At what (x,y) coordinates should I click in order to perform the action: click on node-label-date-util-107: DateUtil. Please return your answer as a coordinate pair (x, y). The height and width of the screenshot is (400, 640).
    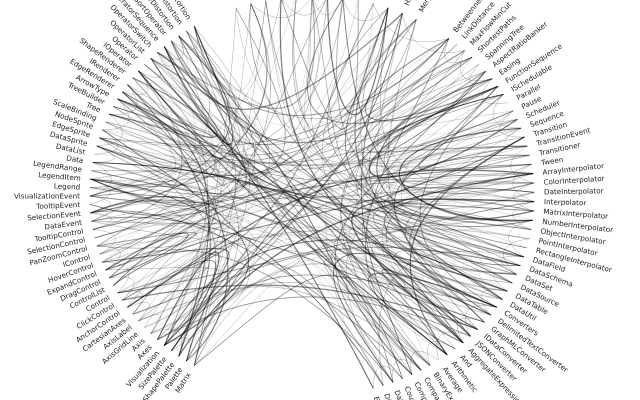
    Looking at the image, I should click on (401, 394).